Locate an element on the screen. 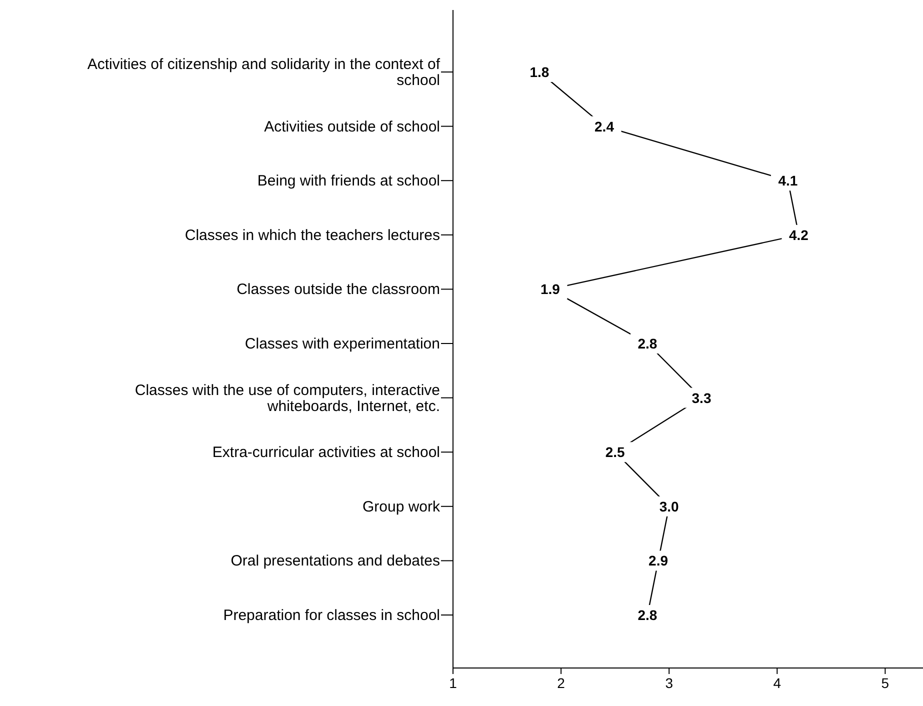  y-tick-label: Classes with experimentation is located at coordinates (342, 344).